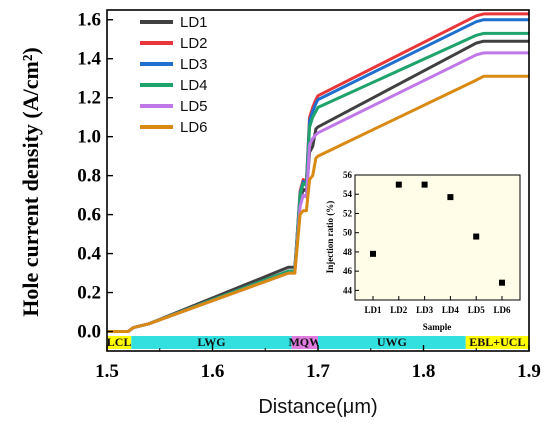  I want to click on inset-y-tick-label: 50, so click(348, 233).